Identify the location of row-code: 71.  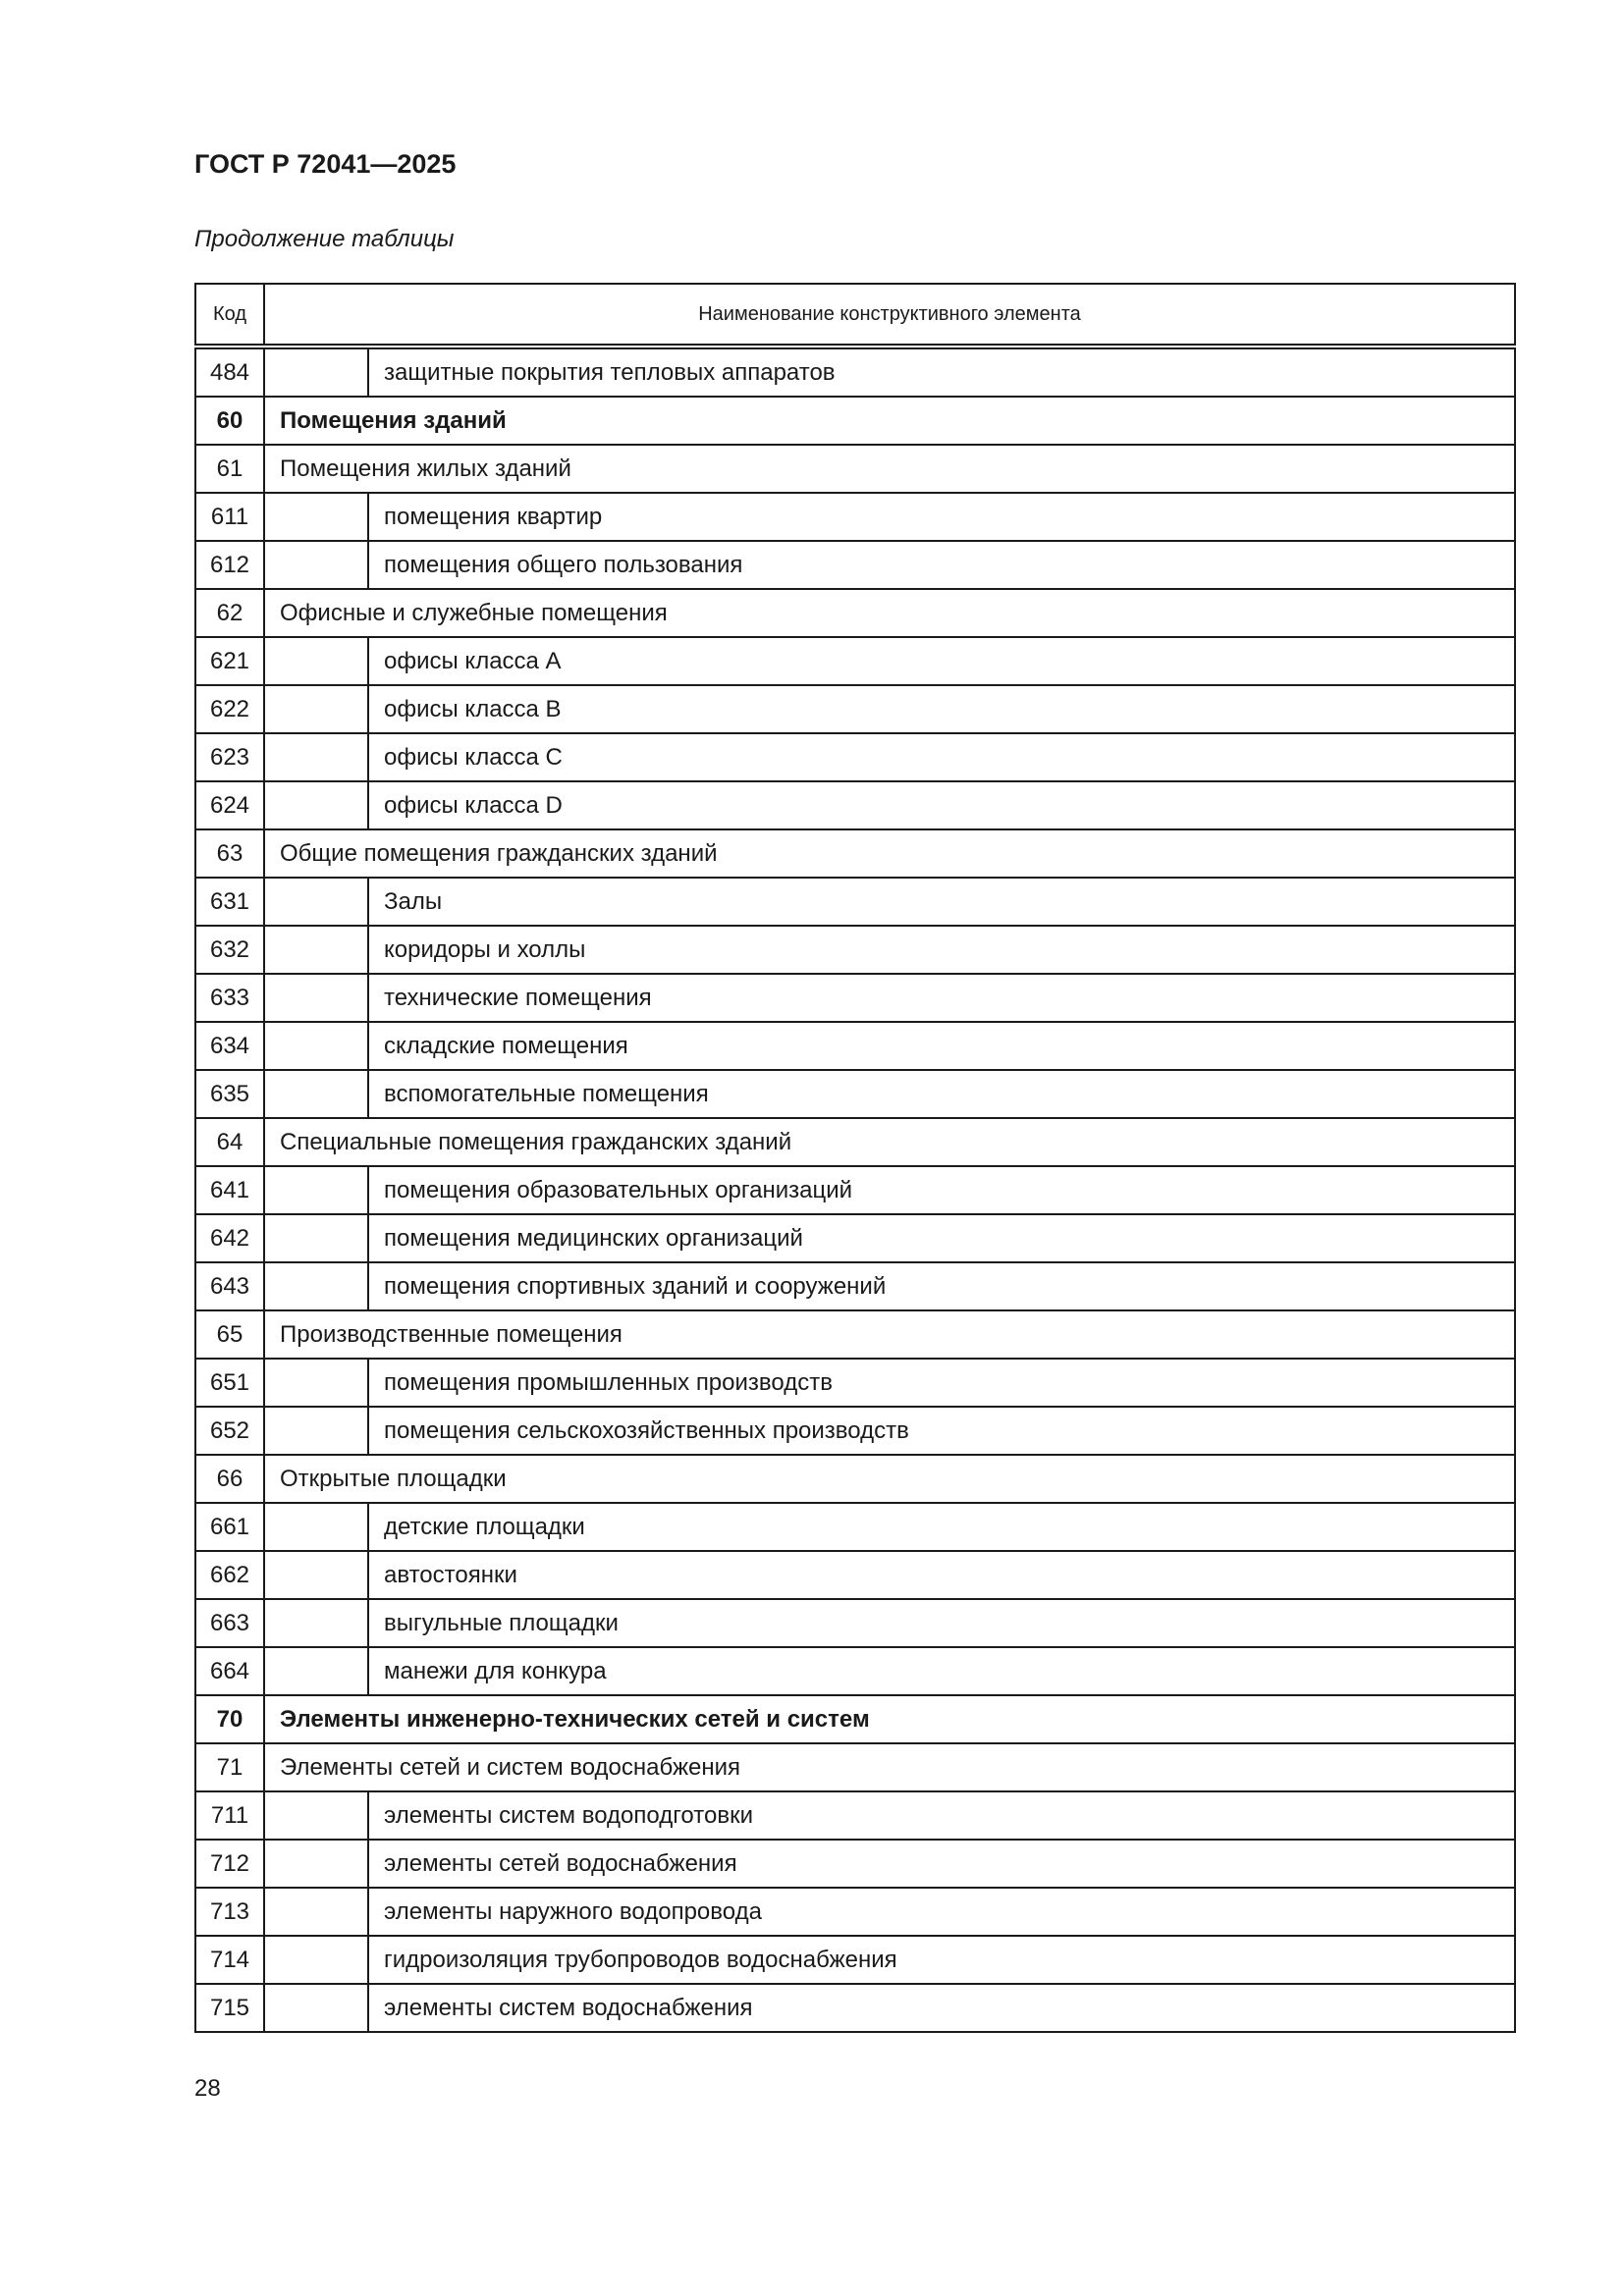
(229, 1767).